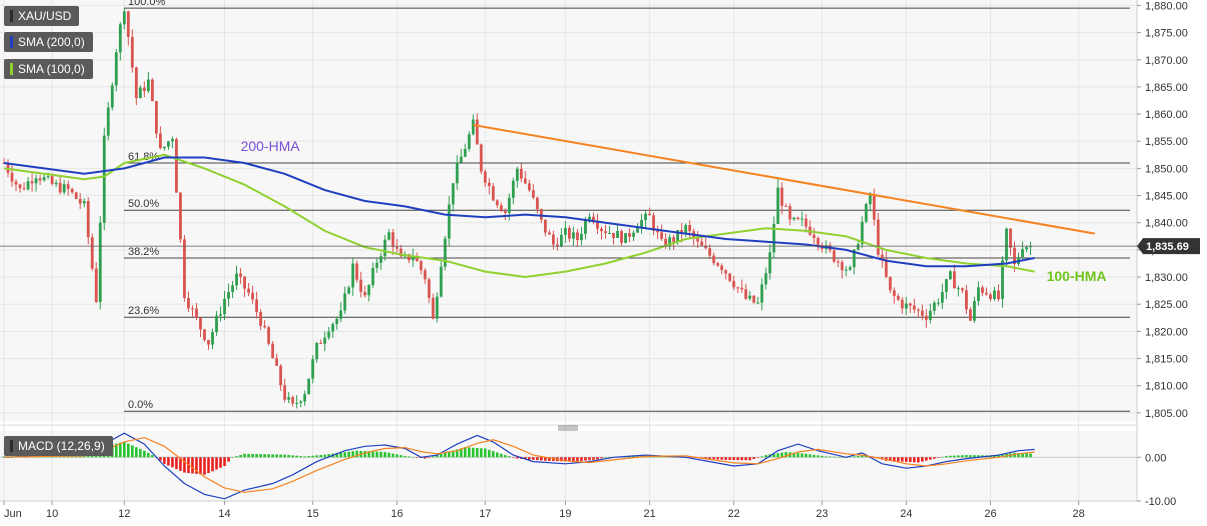  I want to click on y-tick-label: 1,845.00, so click(1166, 197).